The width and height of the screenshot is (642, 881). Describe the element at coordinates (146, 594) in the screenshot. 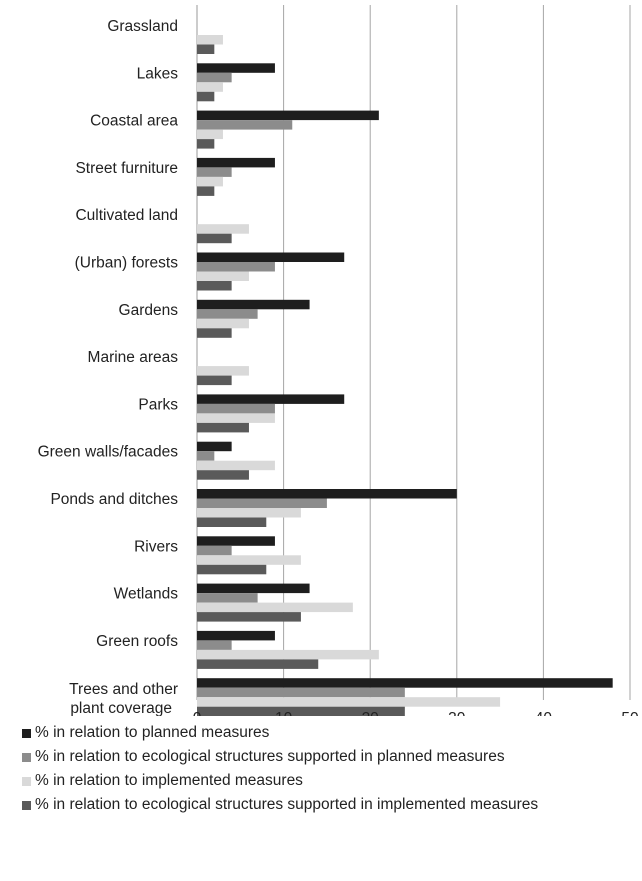

I see `category-label: Wetlands` at that location.